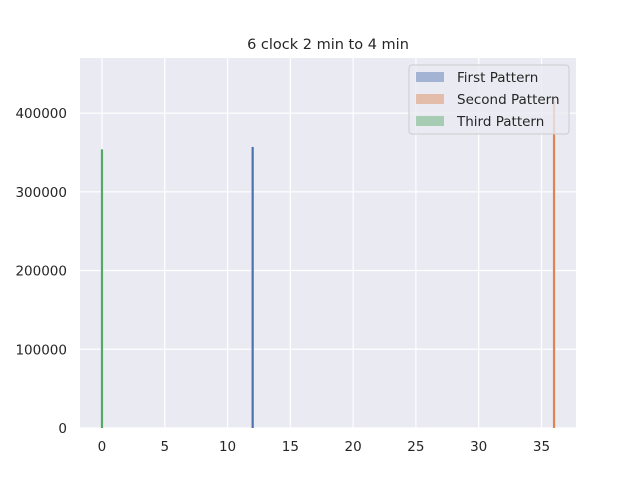  I want to click on x-axis-ticks: 0 5 10 15 20 25 30 35, so click(324, 447).